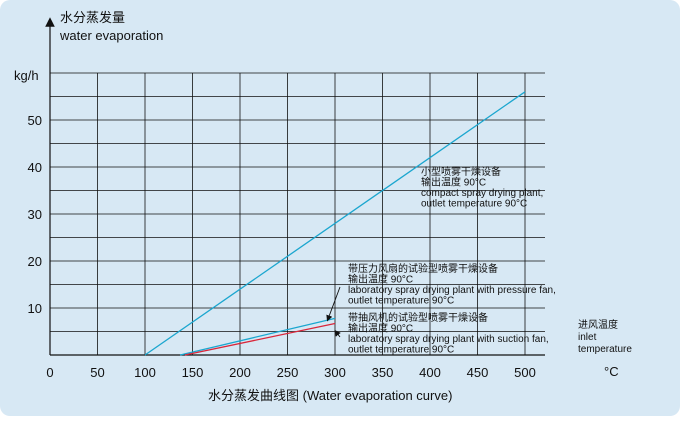 The image size is (680, 421). What do you see at coordinates (92, 17) in the screenshot?
I see `y-axis-label-cn: 水分蒸发量` at bounding box center [92, 17].